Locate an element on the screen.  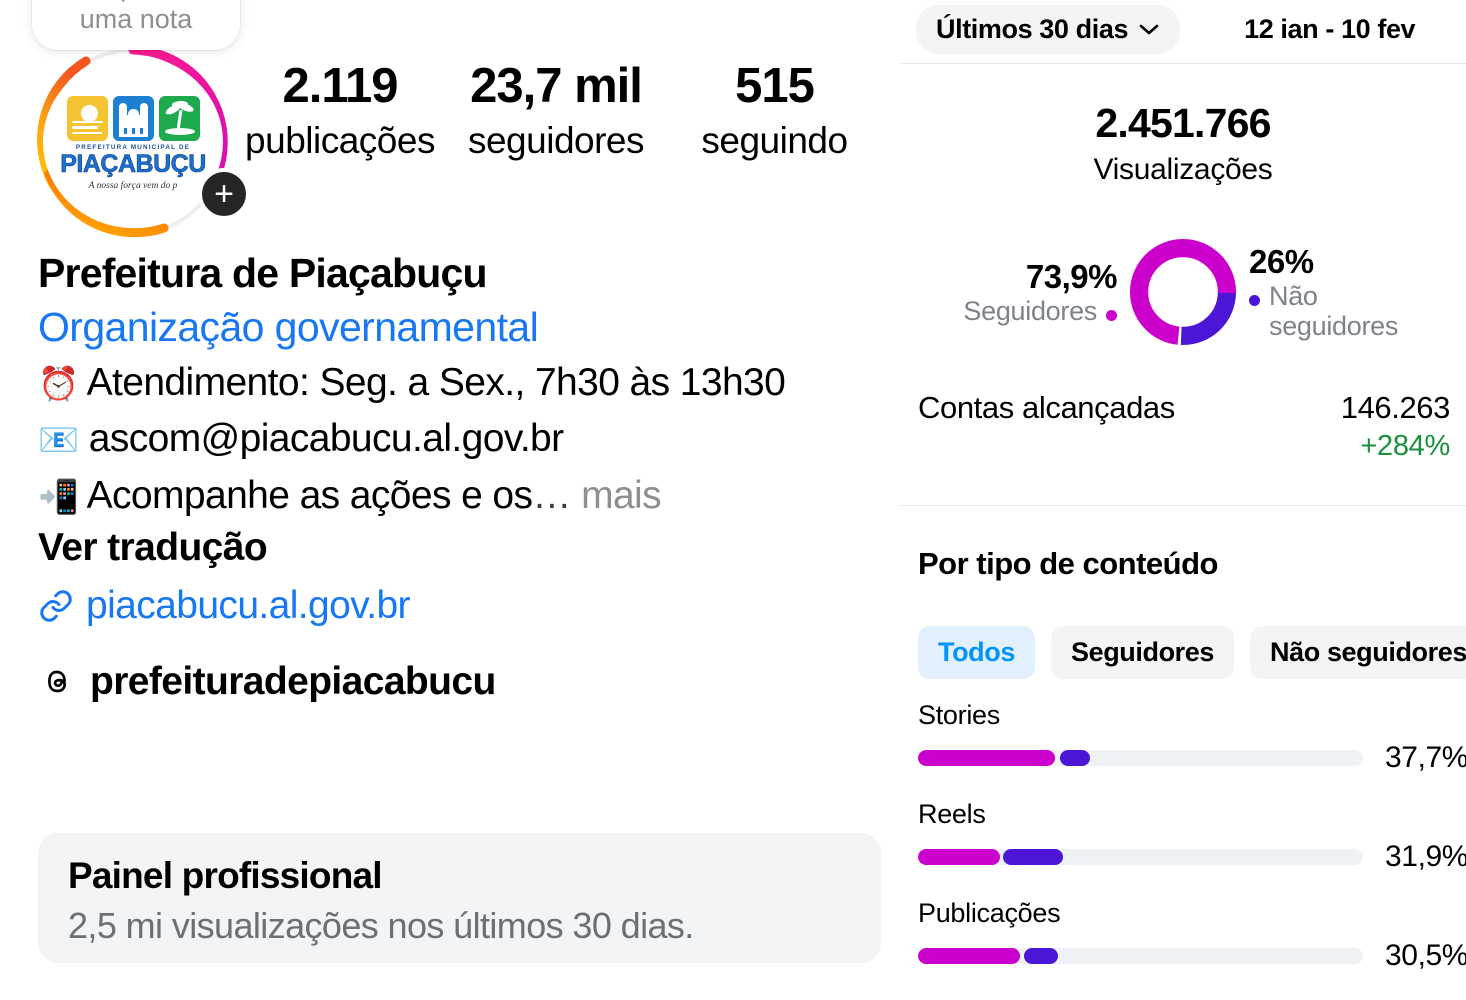
bio-line-hours-text: Atendimento: Seg. a Sex., 7h30 às 13h30 is located at coordinates (436, 382).